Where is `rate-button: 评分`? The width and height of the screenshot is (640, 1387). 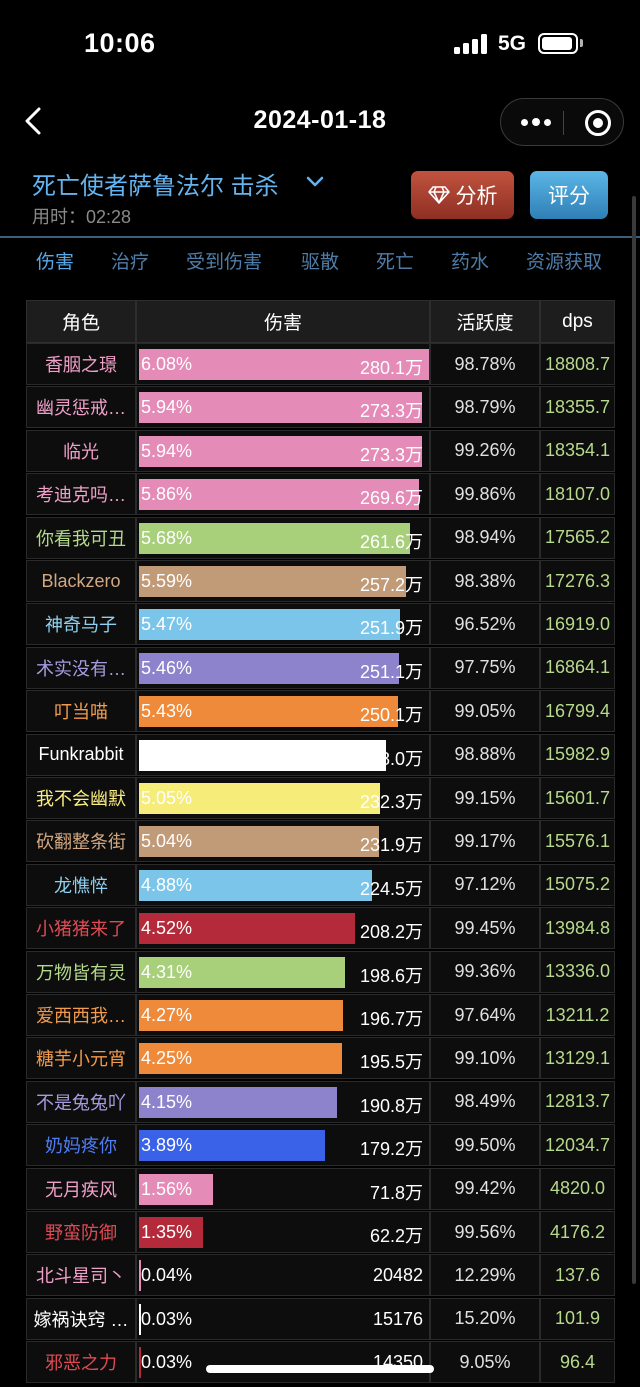
rate-button: 评分 is located at coordinates (569, 195).